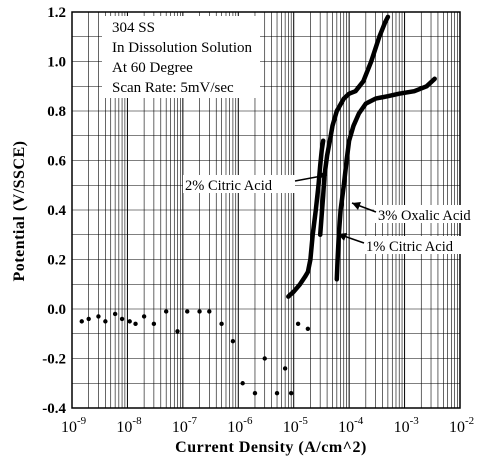 The image size is (496, 462). What do you see at coordinates (271, 447) in the screenshot?
I see `x-axis-label: Current Density (A/cm^2)` at bounding box center [271, 447].